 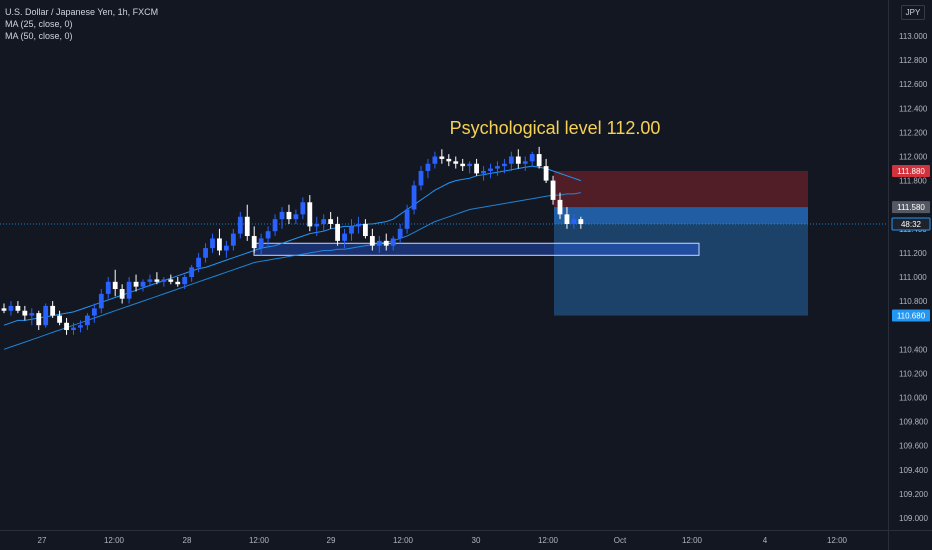 I want to click on stop-loss-zone, so click(x=681, y=189).